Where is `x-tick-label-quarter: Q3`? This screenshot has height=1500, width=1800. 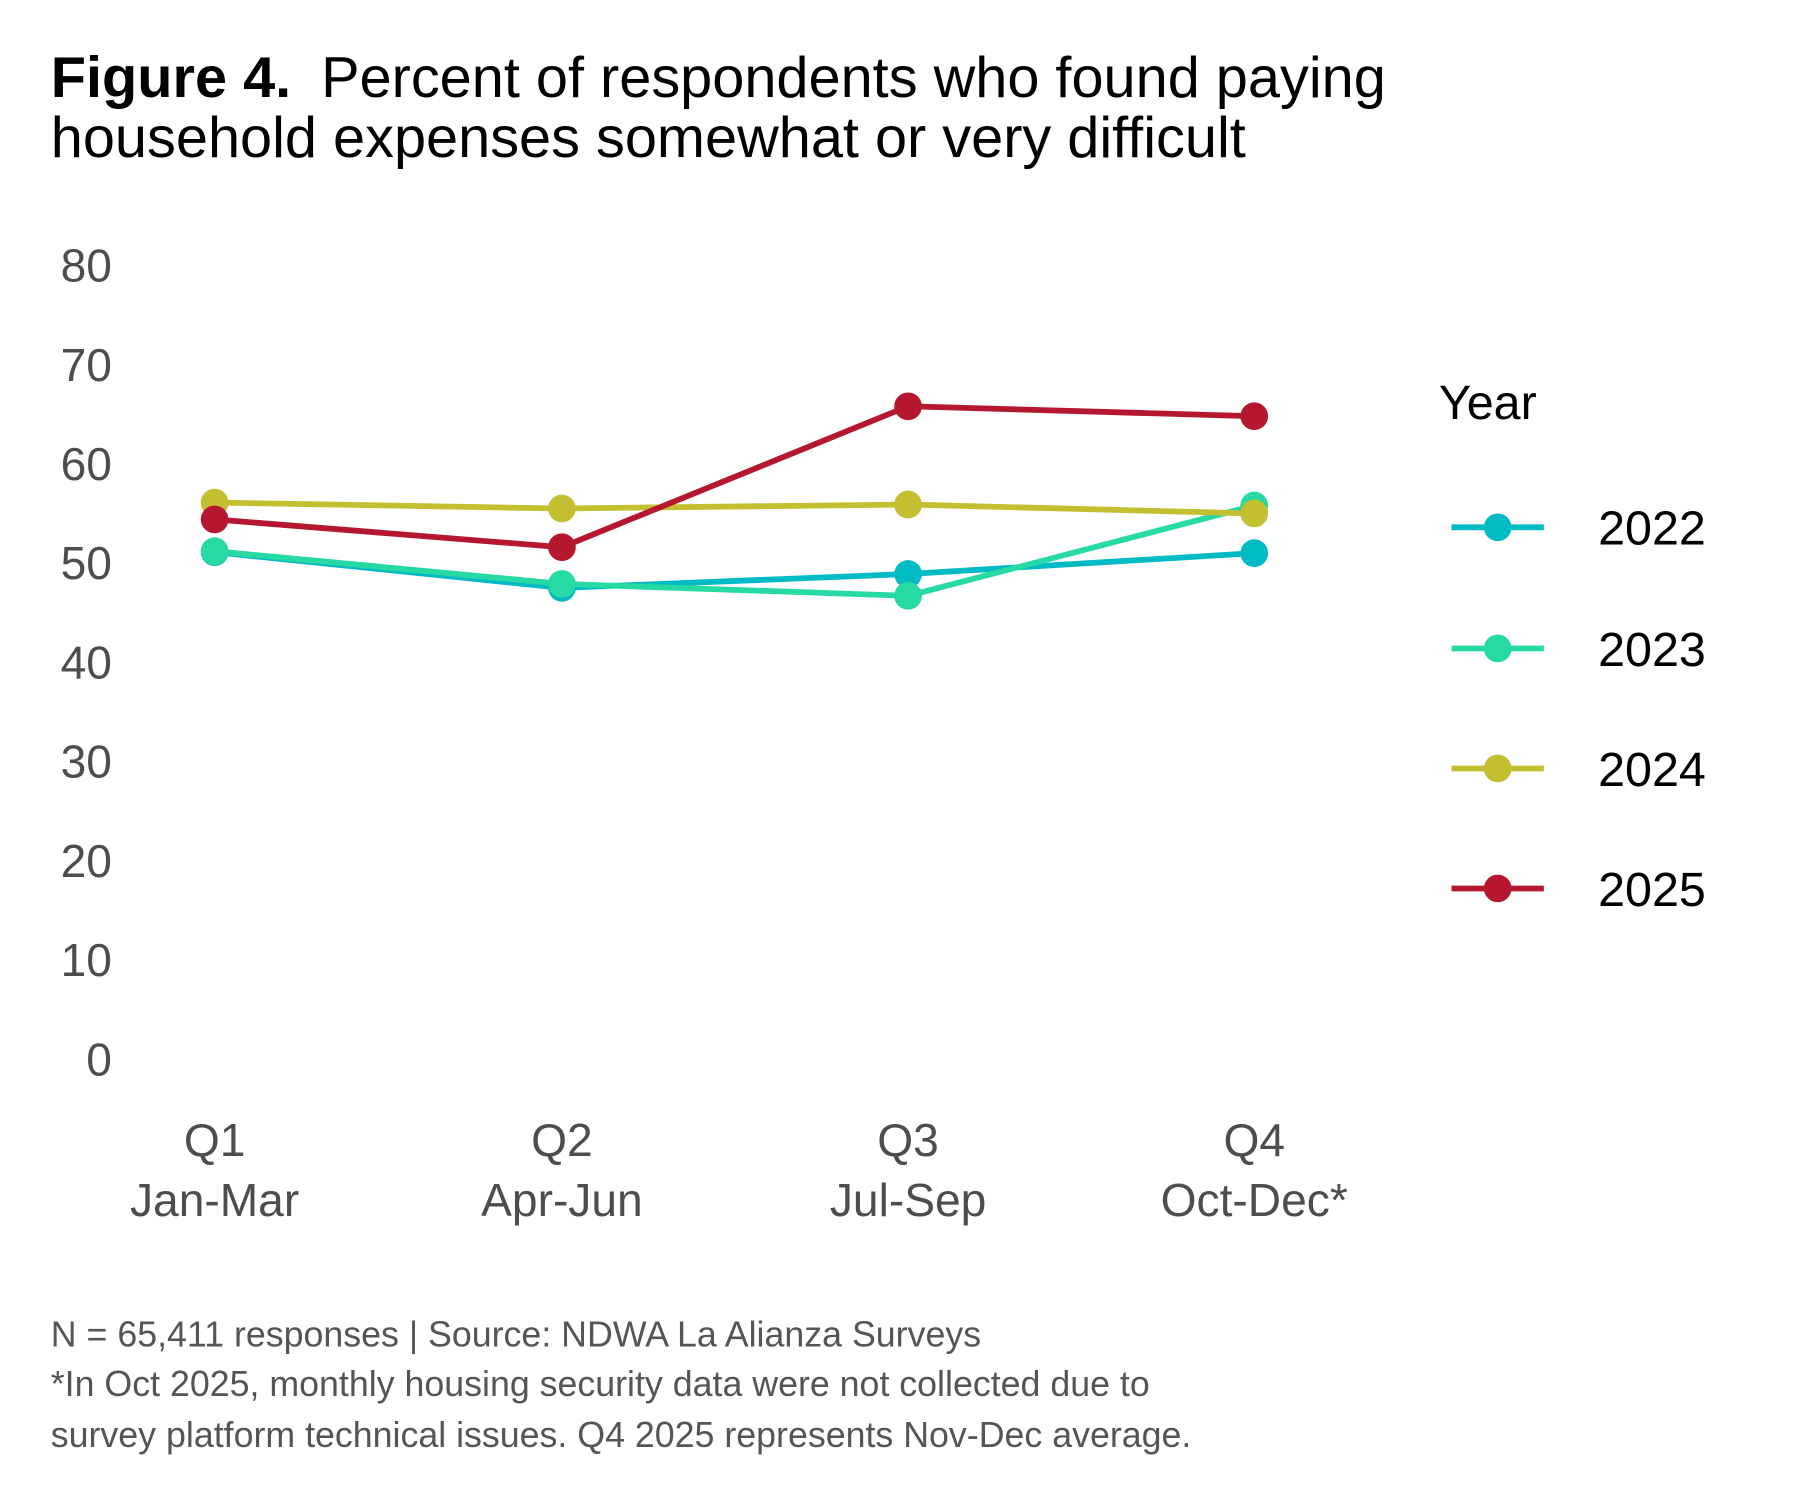
x-tick-label-quarter: Q3 is located at coordinates (908, 1140).